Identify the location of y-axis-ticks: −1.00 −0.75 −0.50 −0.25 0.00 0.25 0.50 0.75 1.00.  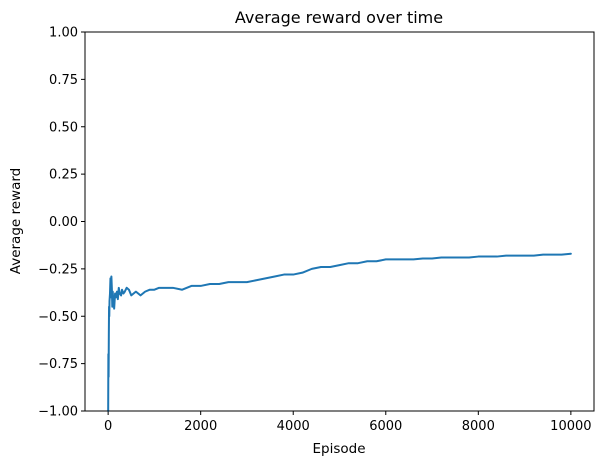
(61, 223).